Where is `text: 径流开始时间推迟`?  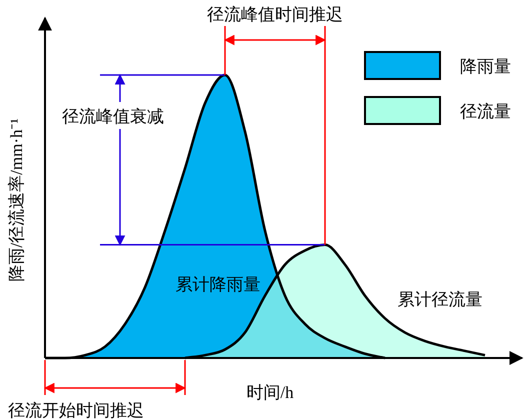
text: 径流开始时间推迟 is located at coordinates (76, 410).